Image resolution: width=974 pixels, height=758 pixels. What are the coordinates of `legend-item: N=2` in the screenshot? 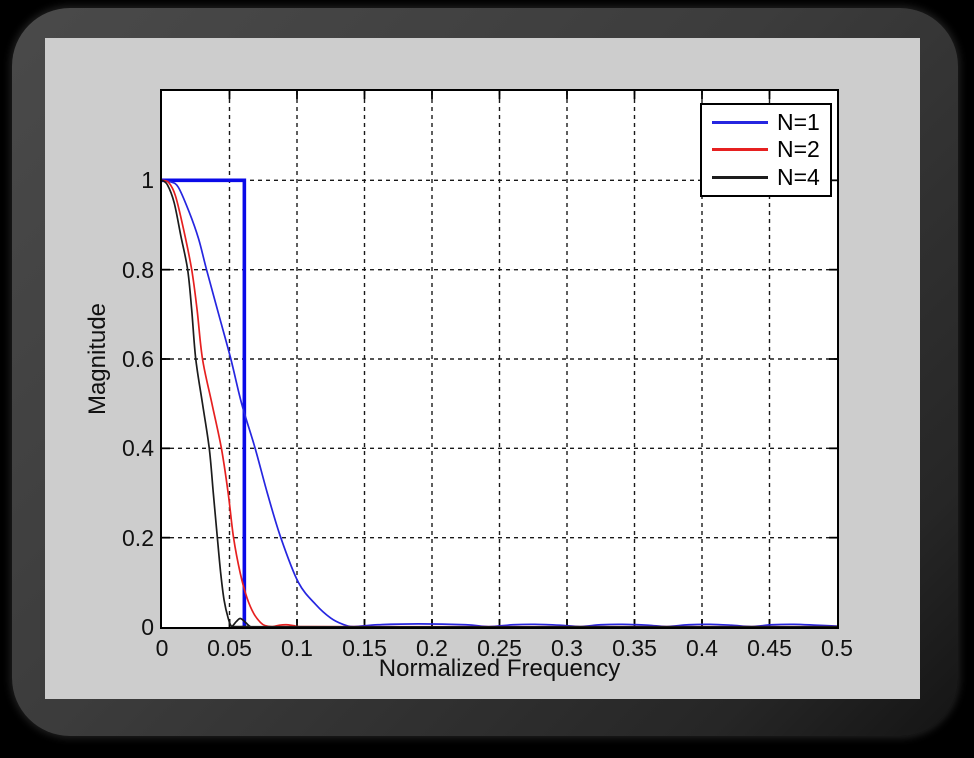 It's located at (766, 149).